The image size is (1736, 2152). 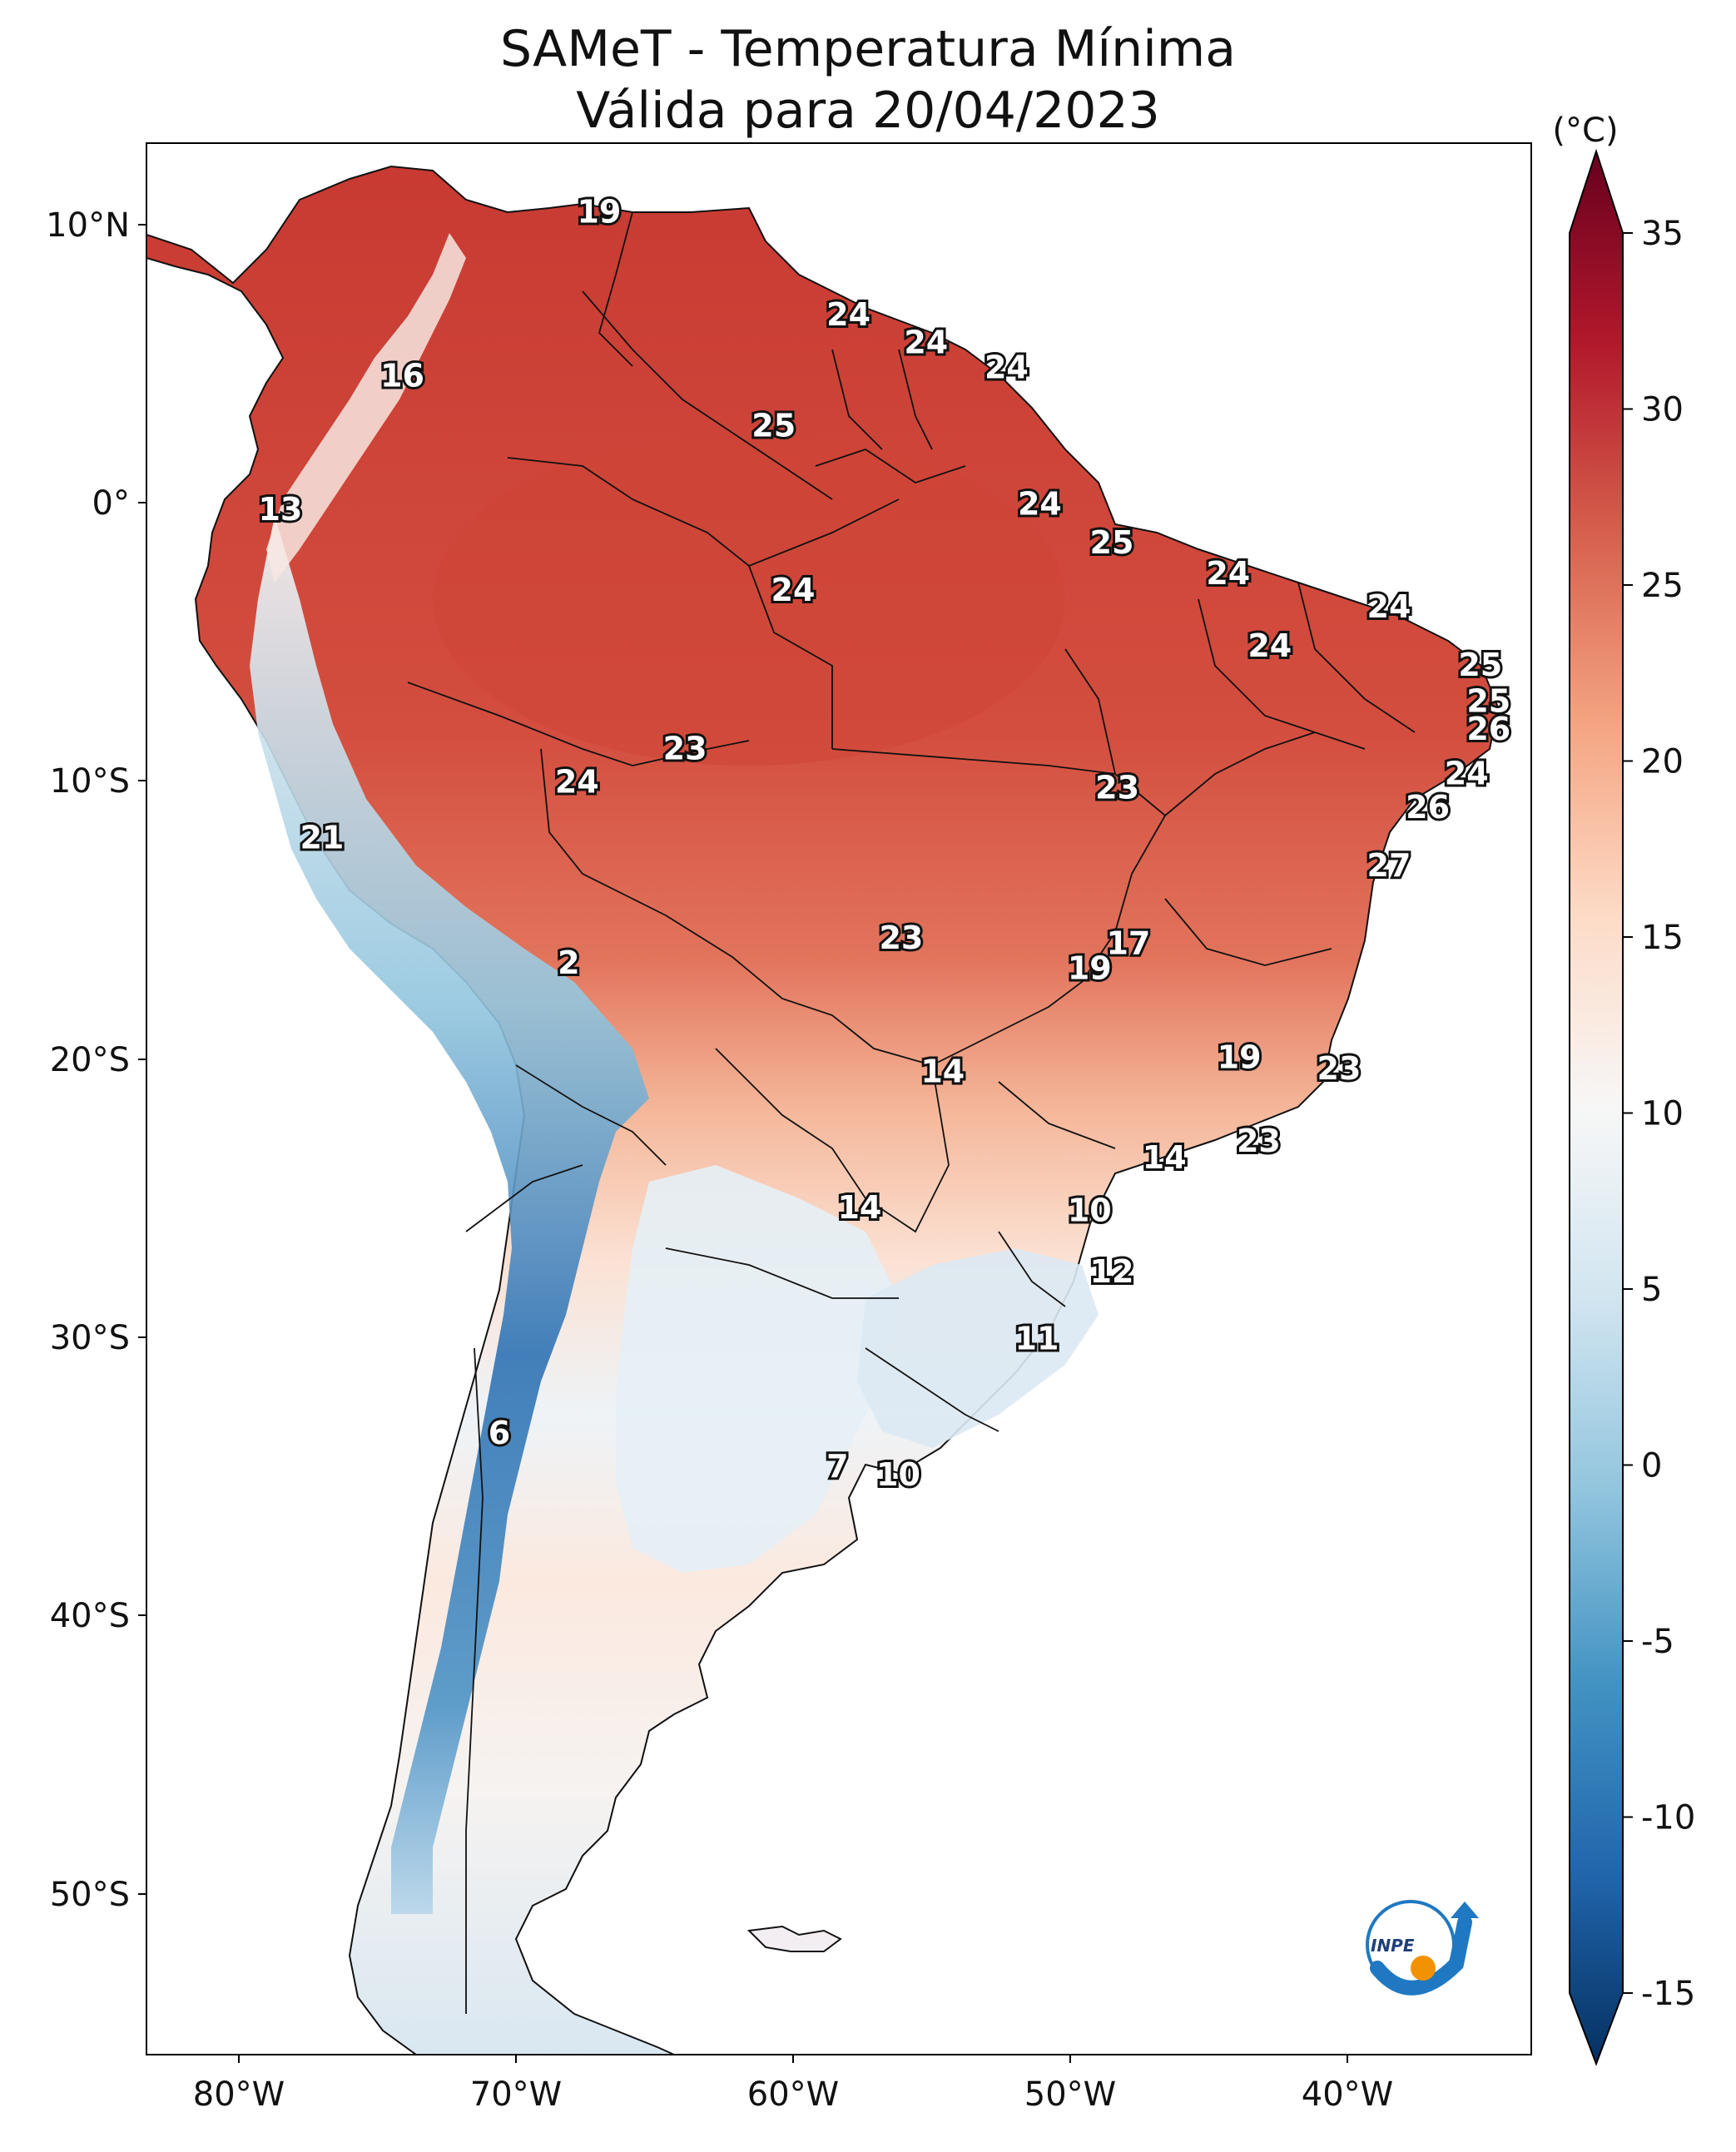 What do you see at coordinates (90, 1895) in the screenshot?
I see `lat-label-50s: 50°S` at bounding box center [90, 1895].